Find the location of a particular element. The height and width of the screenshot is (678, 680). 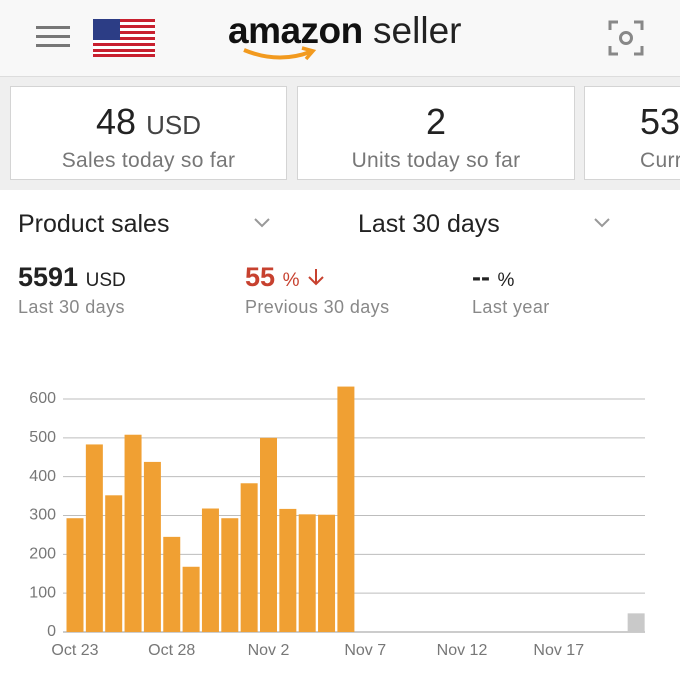

y-tick-label: 300 is located at coordinates (42, 515).